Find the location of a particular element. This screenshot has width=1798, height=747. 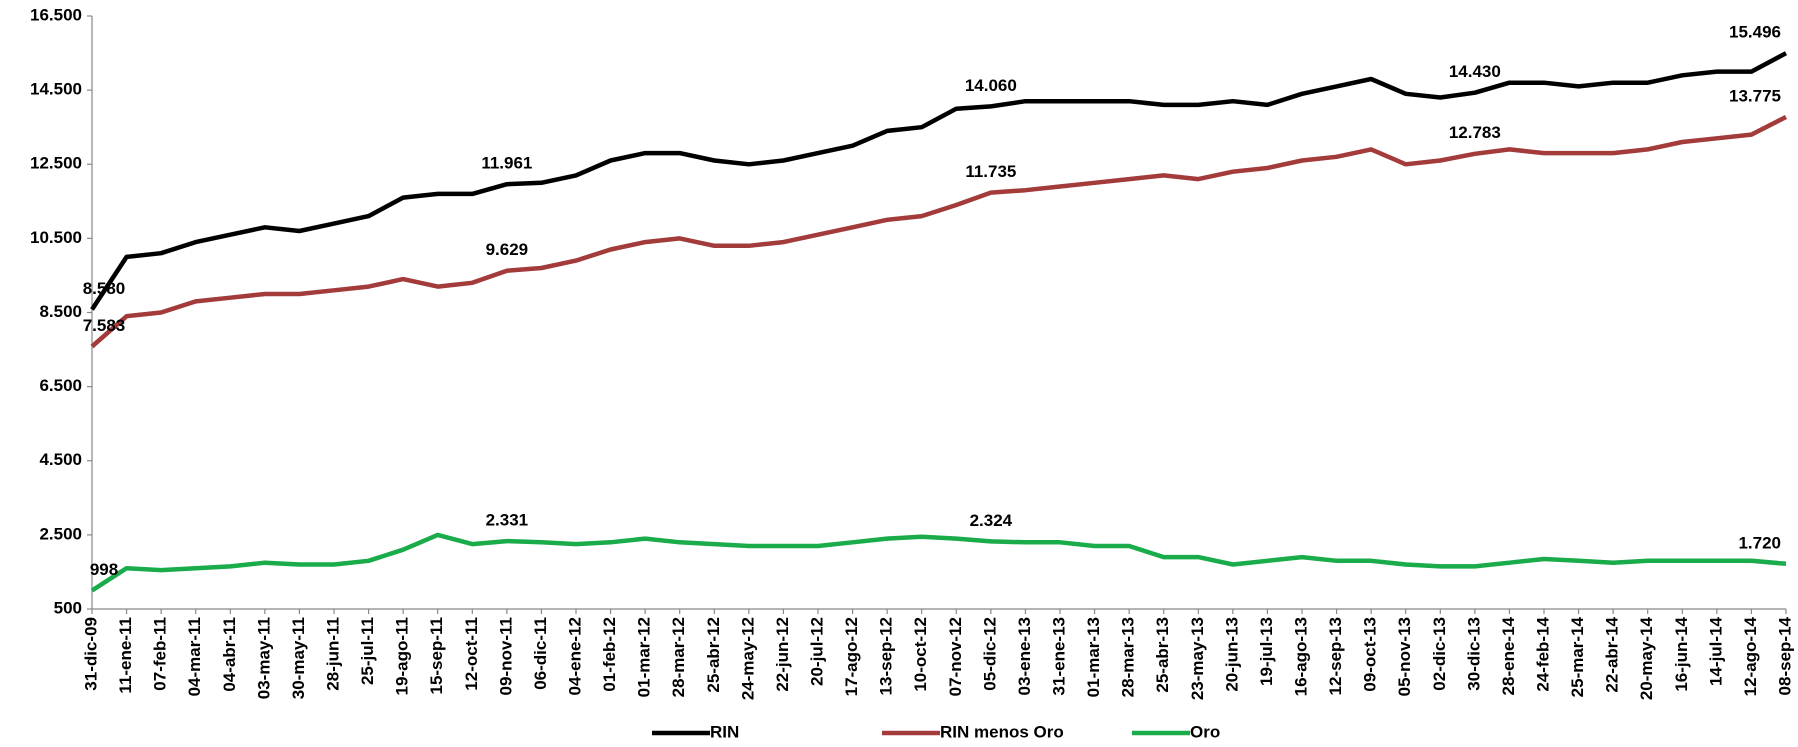

x-tick-label: 19-jul-13 is located at coordinates (1266, 651).